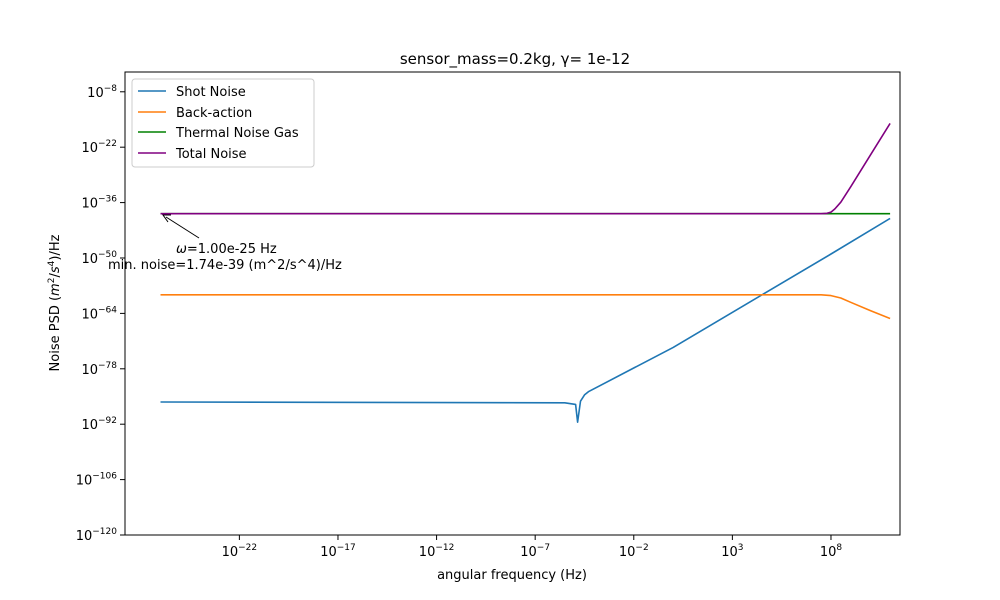  Describe the element at coordinates (525, 168) in the screenshot. I see `series-line-total-noise` at that location.